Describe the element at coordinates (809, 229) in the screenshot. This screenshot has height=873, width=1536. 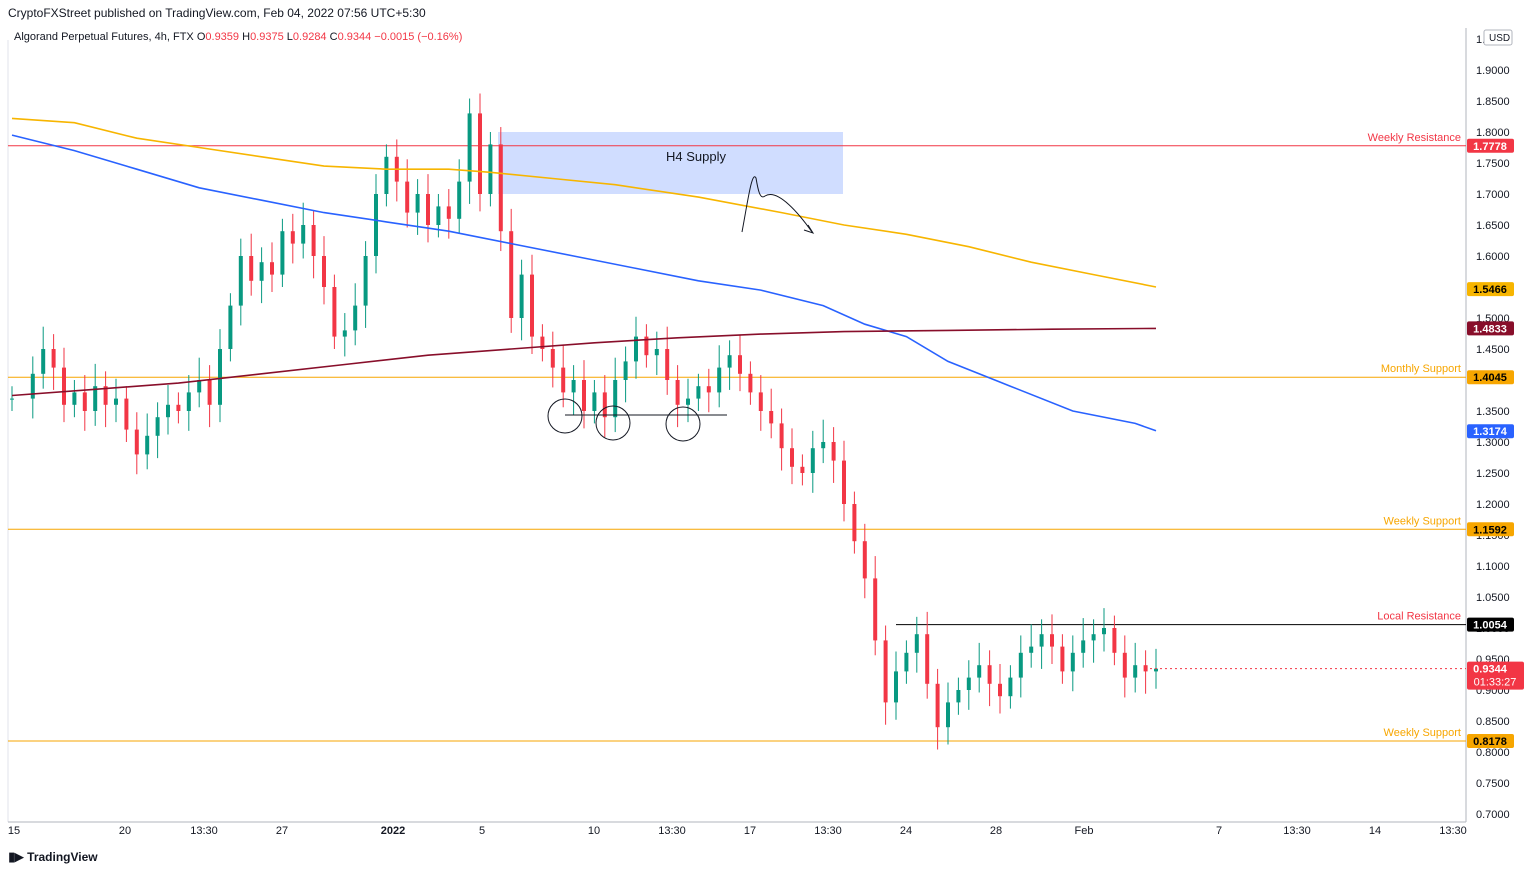
I see `arrow-head-icon` at that location.